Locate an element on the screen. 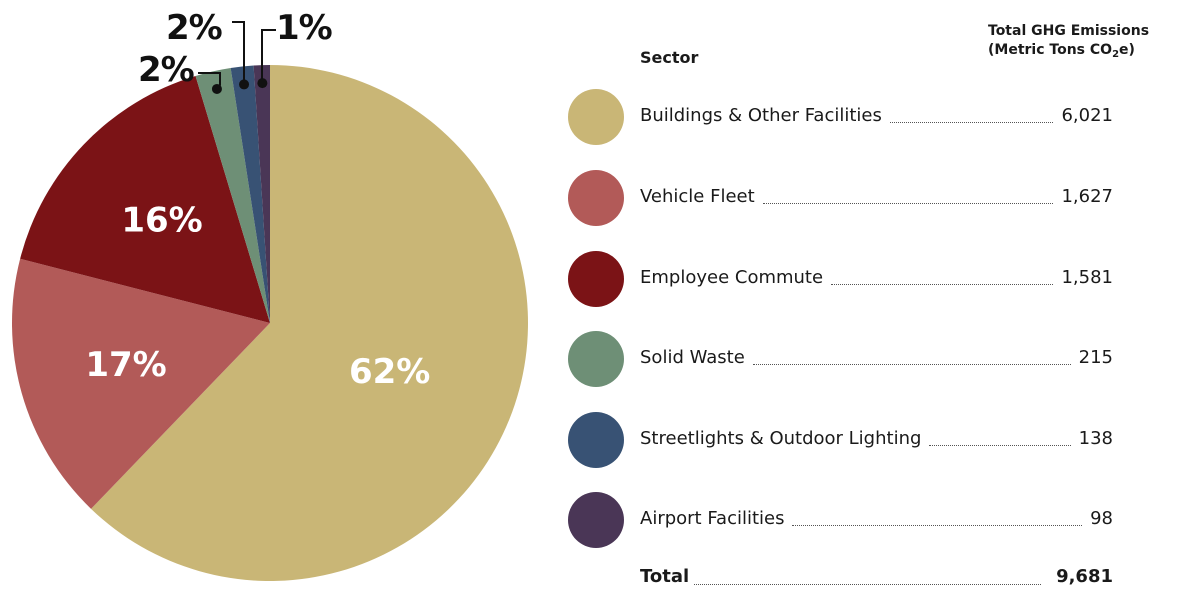  total-emissions-header: Total GHG Emissions (Metric Tons CO2e) is located at coordinates (1068, 43).